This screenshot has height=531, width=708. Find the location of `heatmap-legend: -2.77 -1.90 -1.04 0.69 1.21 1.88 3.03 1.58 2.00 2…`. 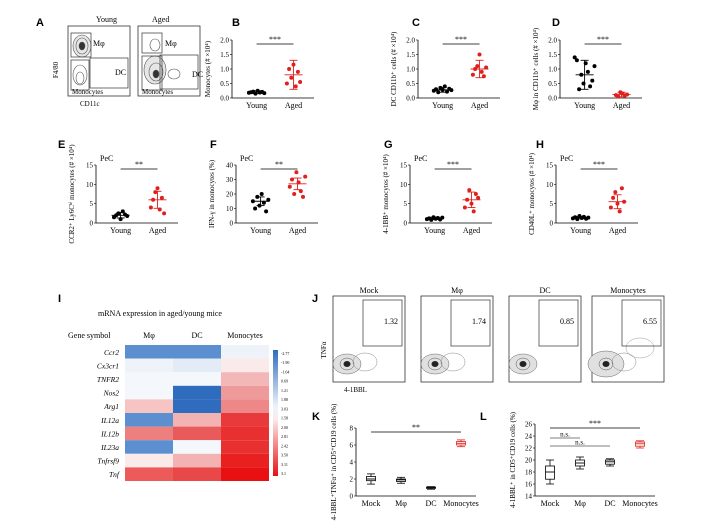

heatmap-legend: -2.77 -1.90 -1.04 0.69 1.21 1.88 3.03 1.58 2.00 2… is located at coordinates (281, 413).